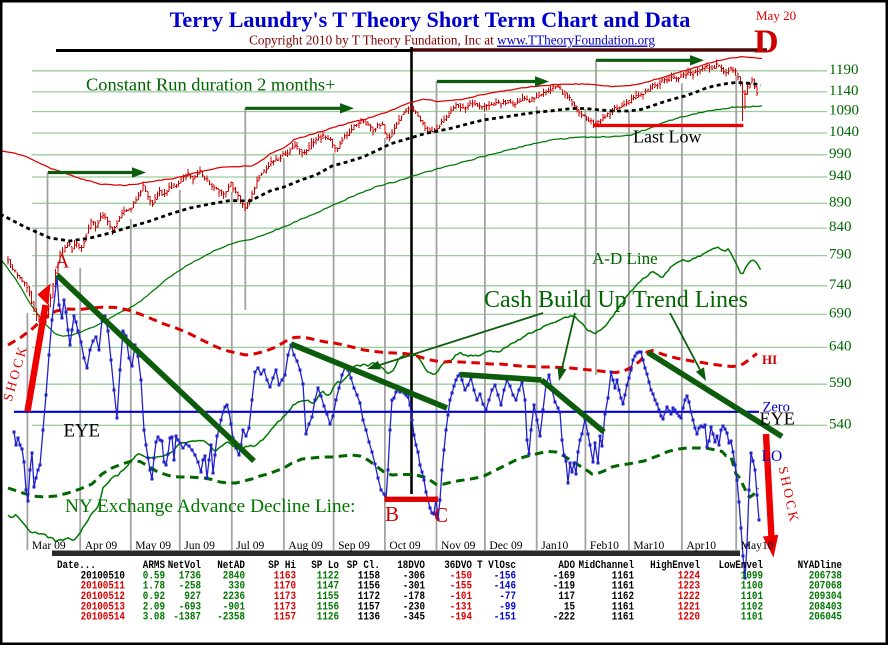 The image size is (888, 650). I want to click on svg-text: -151, so click(505, 618).